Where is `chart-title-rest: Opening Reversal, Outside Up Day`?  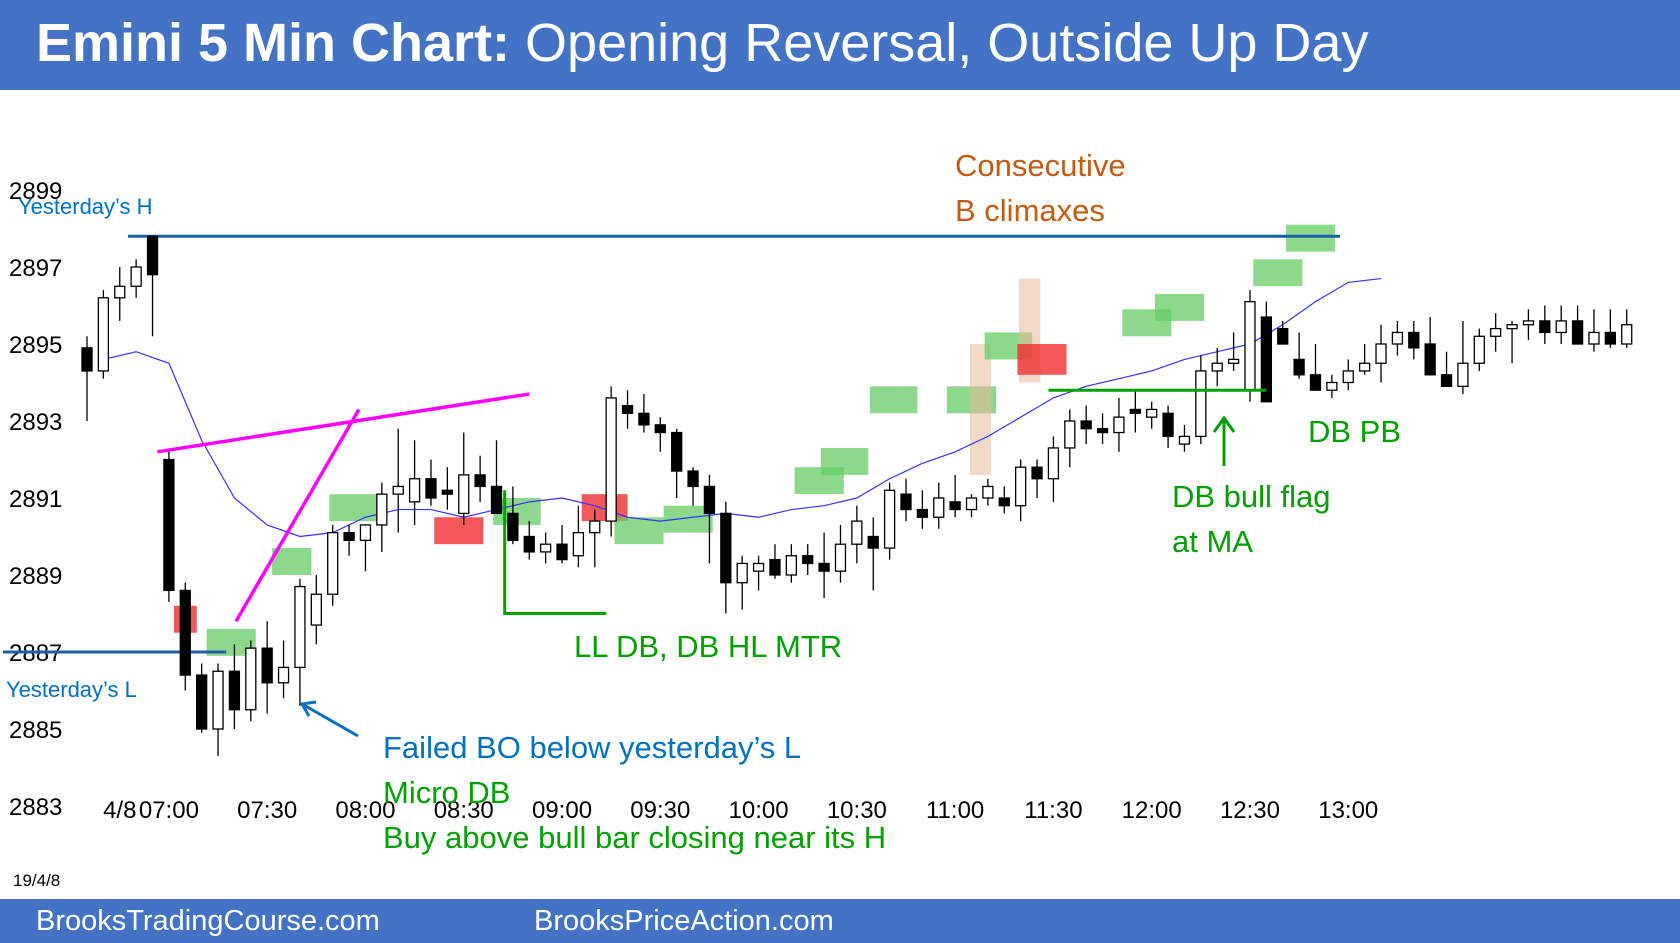
chart-title-rest: Opening Reversal, Outside Up Day is located at coordinates (939, 43).